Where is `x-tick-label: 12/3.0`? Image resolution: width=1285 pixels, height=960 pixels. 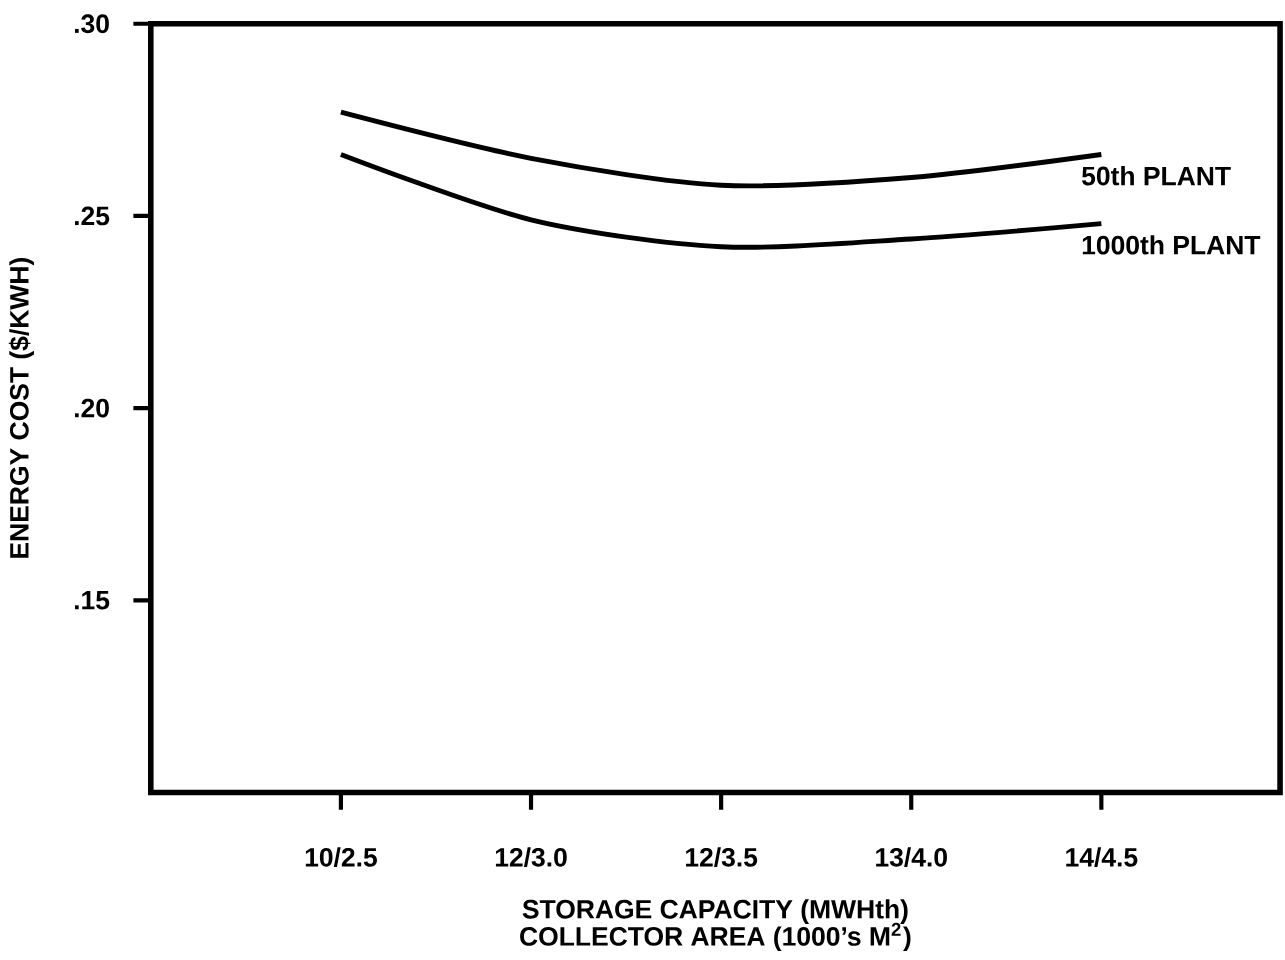
x-tick-label: 12/3.0 is located at coordinates (531, 857).